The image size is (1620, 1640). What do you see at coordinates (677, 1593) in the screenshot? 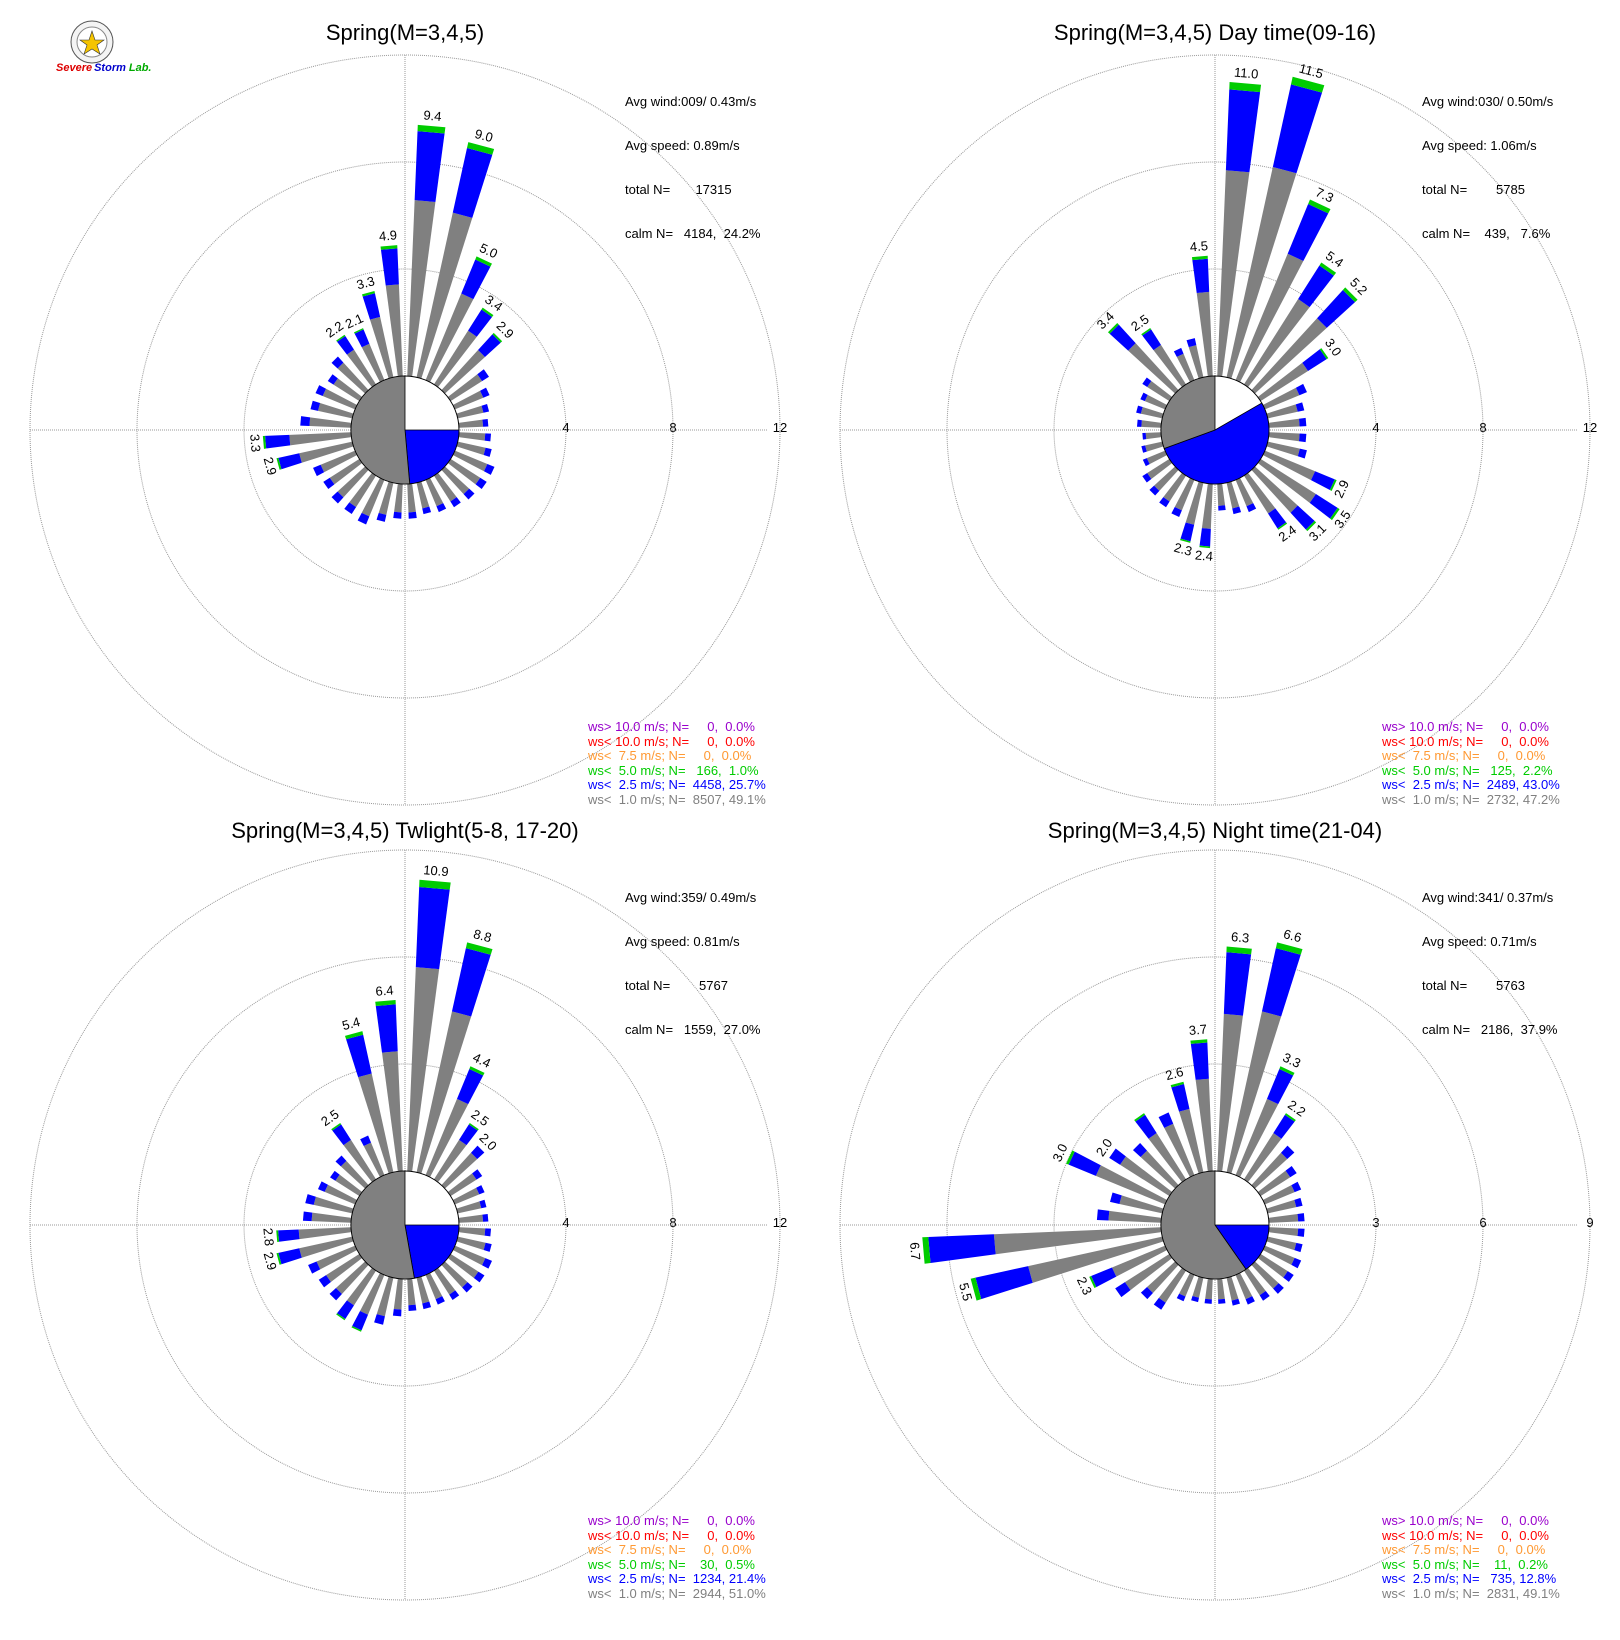
I see `legend-entry: ws< 1.0 m/s; N= 2944, 51.0%` at bounding box center [677, 1593].